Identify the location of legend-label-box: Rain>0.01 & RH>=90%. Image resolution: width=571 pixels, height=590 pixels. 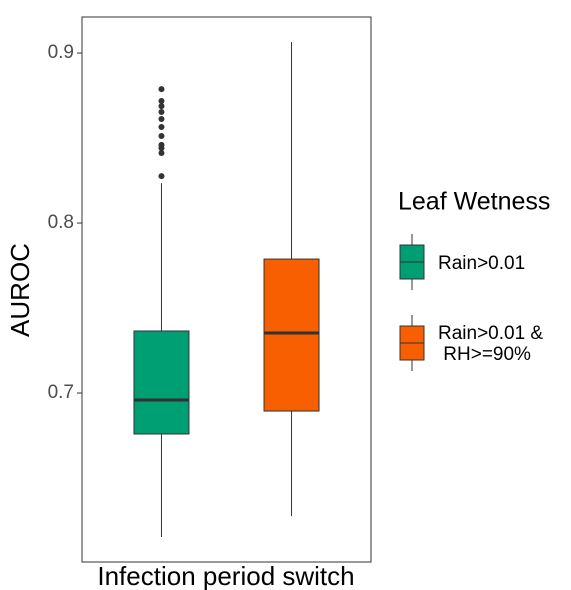
(491, 344).